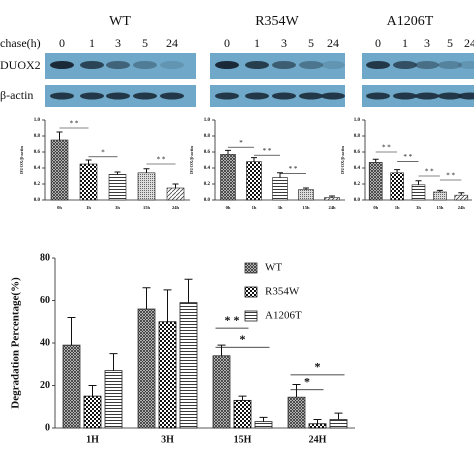  Describe the element at coordinates (45, 257) in the screenshot. I see `y-tick-label: 80` at that location.